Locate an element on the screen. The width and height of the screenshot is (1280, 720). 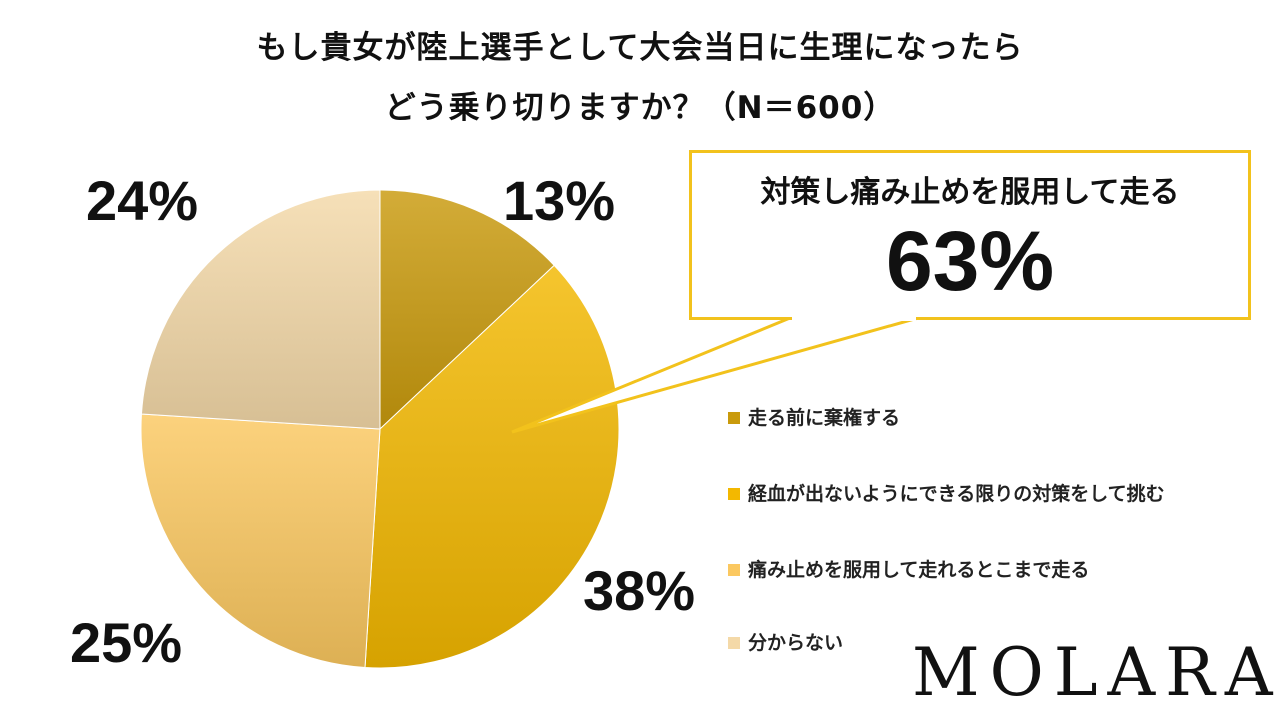
chart-title-line1: もし貴女が陸上選手として大会当日に生理になったら is located at coordinates (640, 48).